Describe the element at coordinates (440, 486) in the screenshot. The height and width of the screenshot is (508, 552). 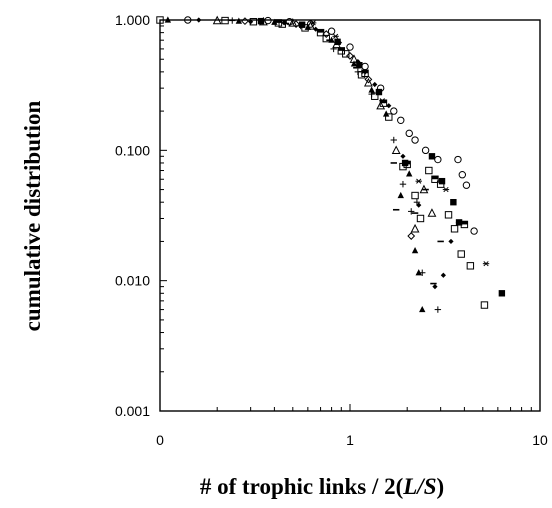
I see `x-axis-title-part-3: )` at that location.